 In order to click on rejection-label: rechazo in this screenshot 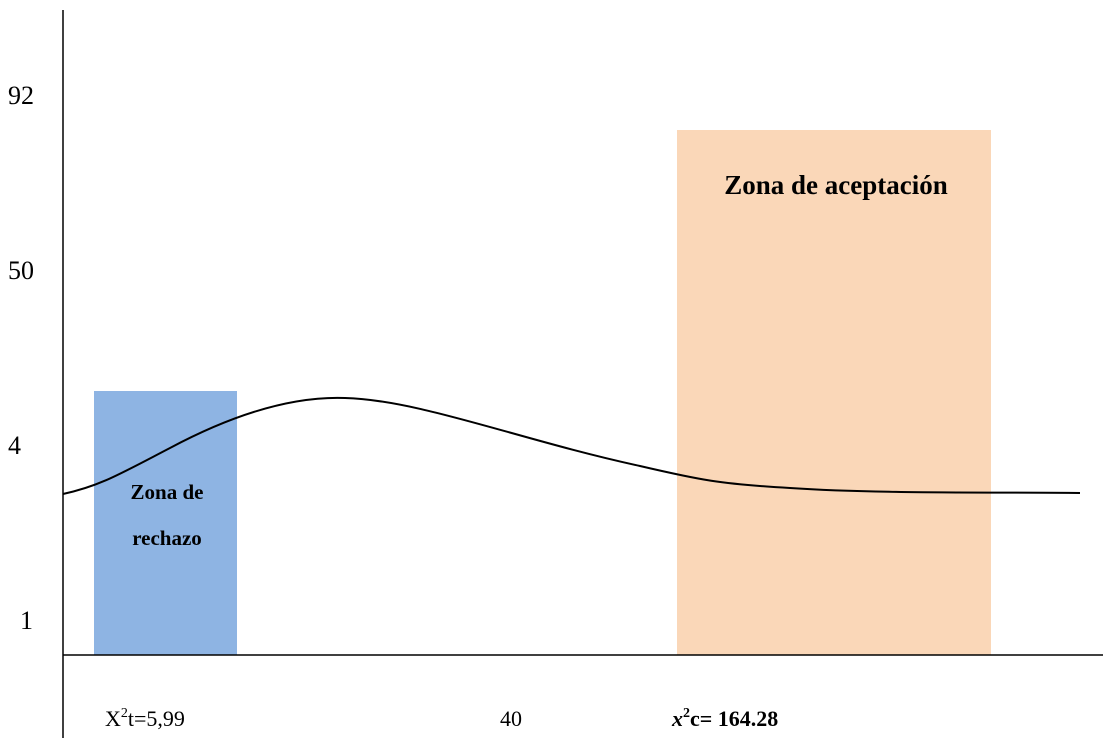, I will do `click(167, 538)`.